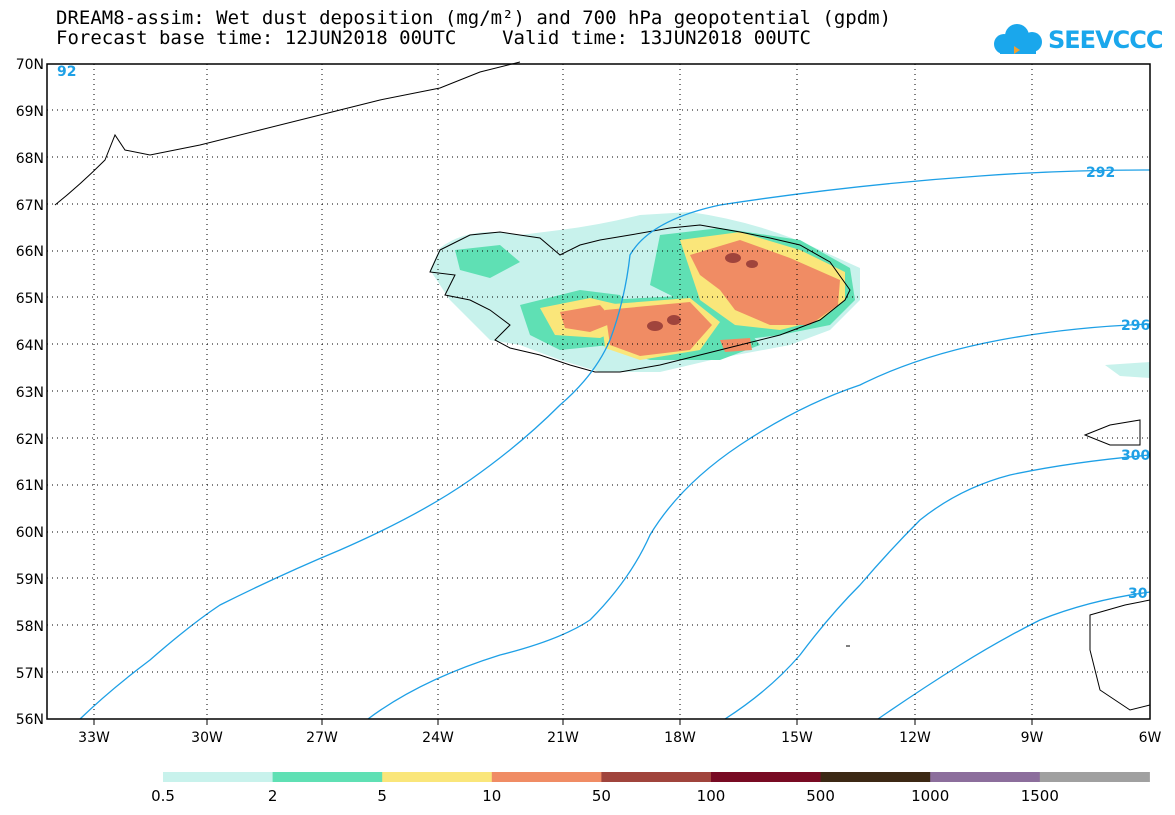 The width and height of the screenshot is (1175, 815). Describe the element at coordinates (1040, 796) in the screenshot. I see `colorbar-label: 1500` at that location.